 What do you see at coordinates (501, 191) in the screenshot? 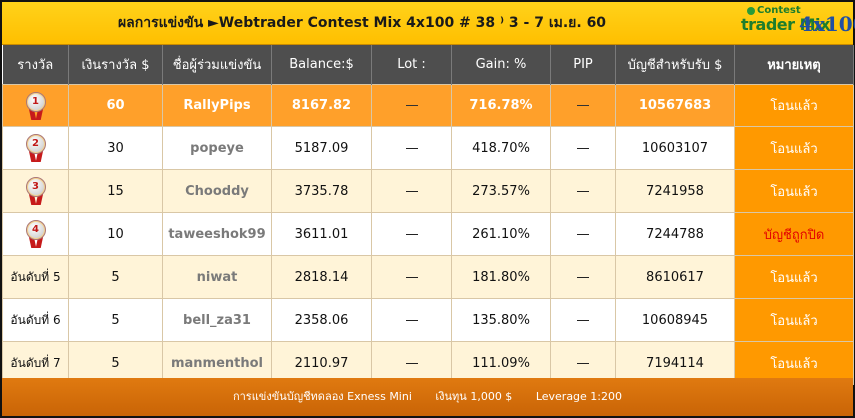
I see `gain-cell: 273.57%` at bounding box center [501, 191].